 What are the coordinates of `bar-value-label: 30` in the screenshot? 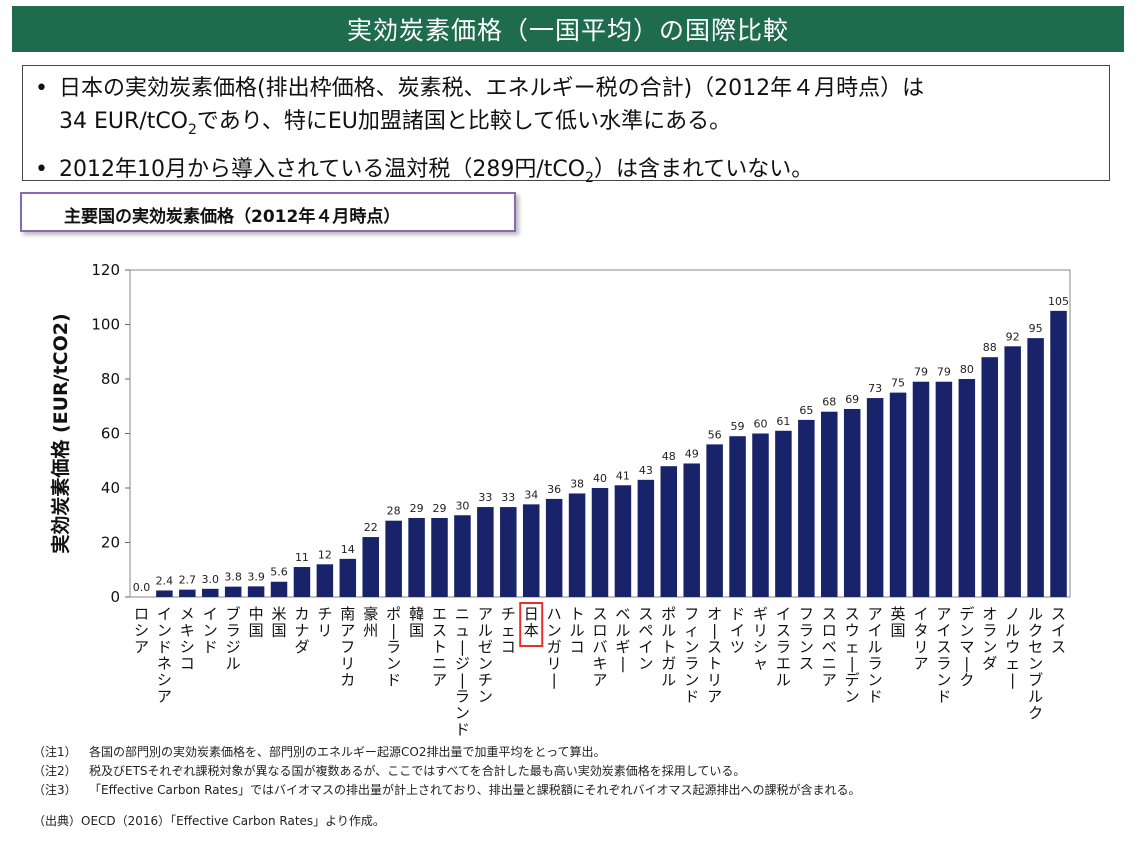 It's located at (462, 505).